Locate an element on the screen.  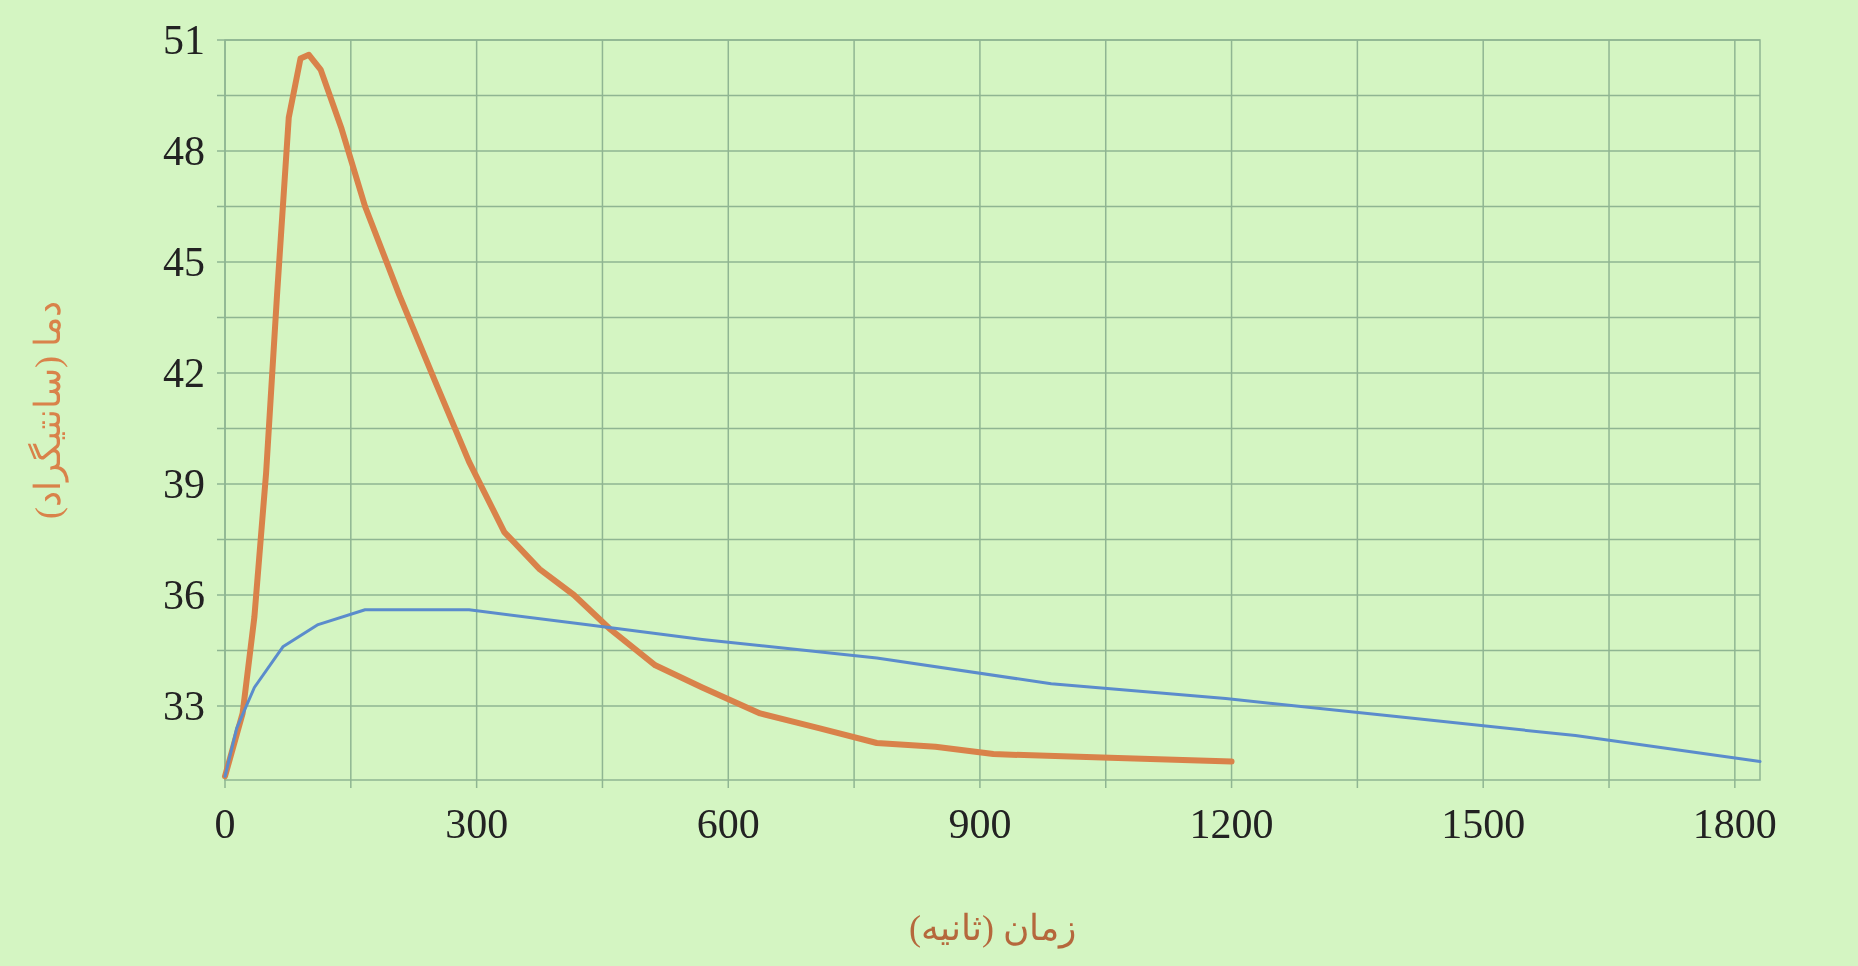
y-tick-label: 48 is located at coordinates (184, 151).